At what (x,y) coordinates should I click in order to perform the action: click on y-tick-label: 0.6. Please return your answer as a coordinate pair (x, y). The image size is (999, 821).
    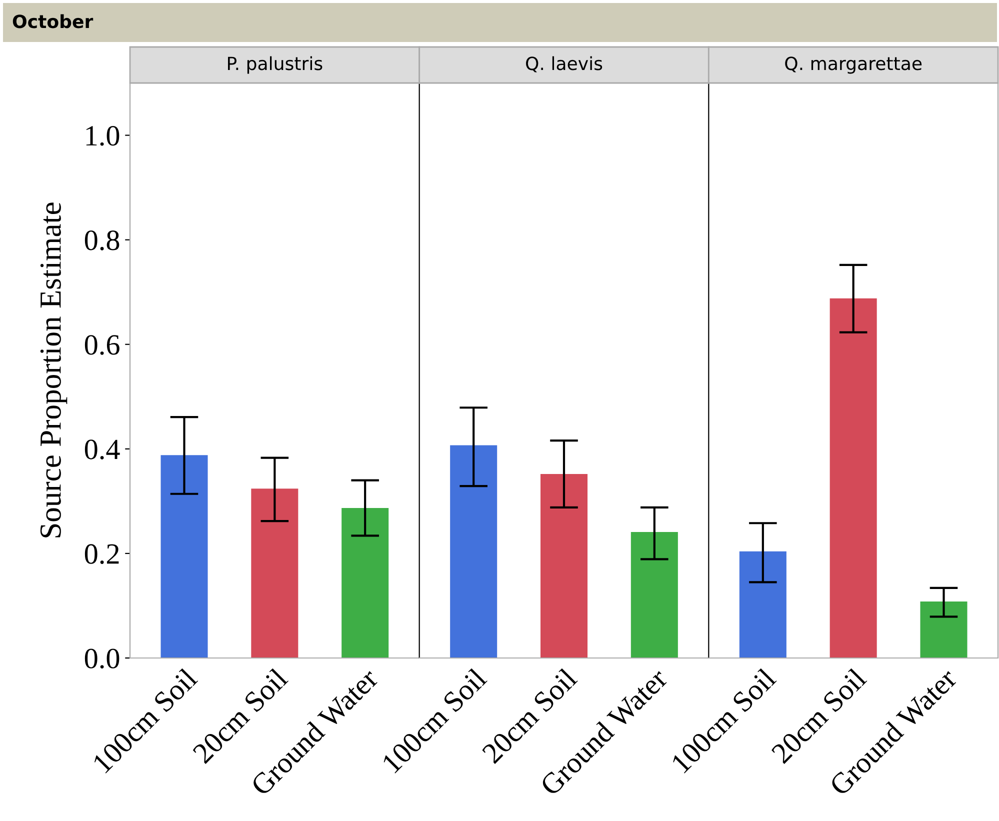
    Looking at the image, I should click on (102, 345).